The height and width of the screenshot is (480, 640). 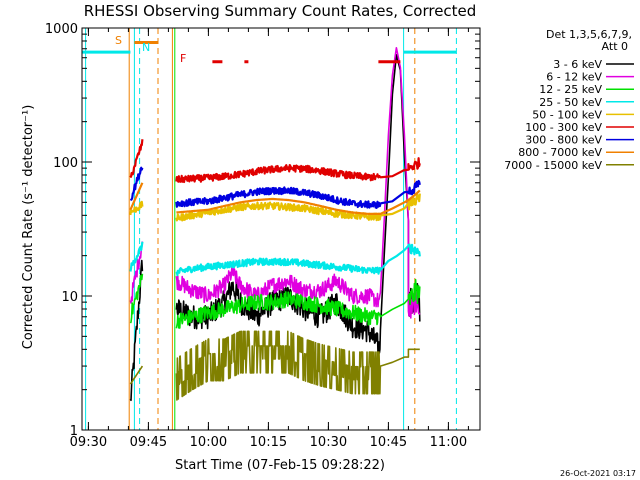 I want to click on y-axis-label: Corrected Count Rate (s⁻¹ detector⁻¹), so click(x=28, y=227).